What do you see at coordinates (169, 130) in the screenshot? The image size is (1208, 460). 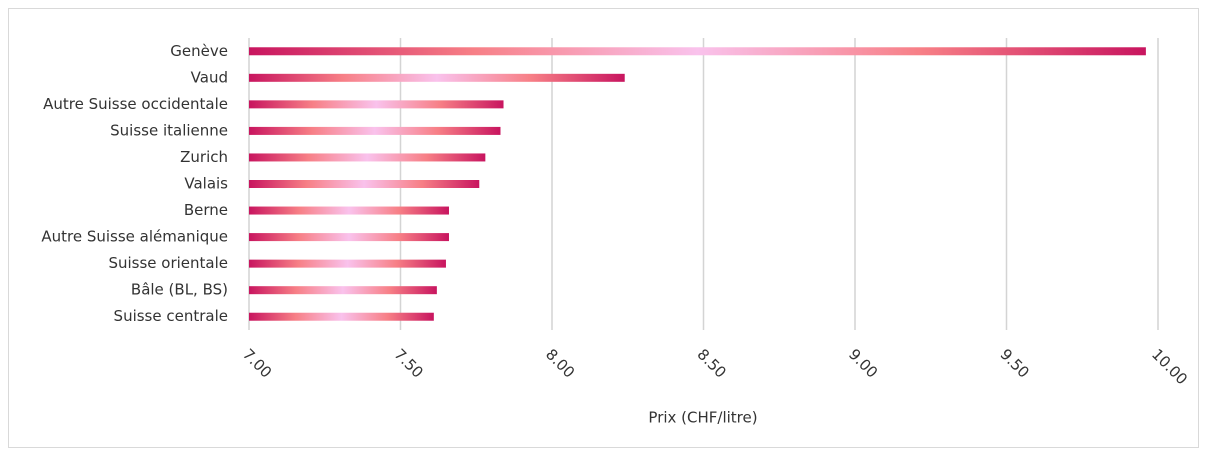 I see `y-tick-label: Suisse italienne` at bounding box center [169, 130].